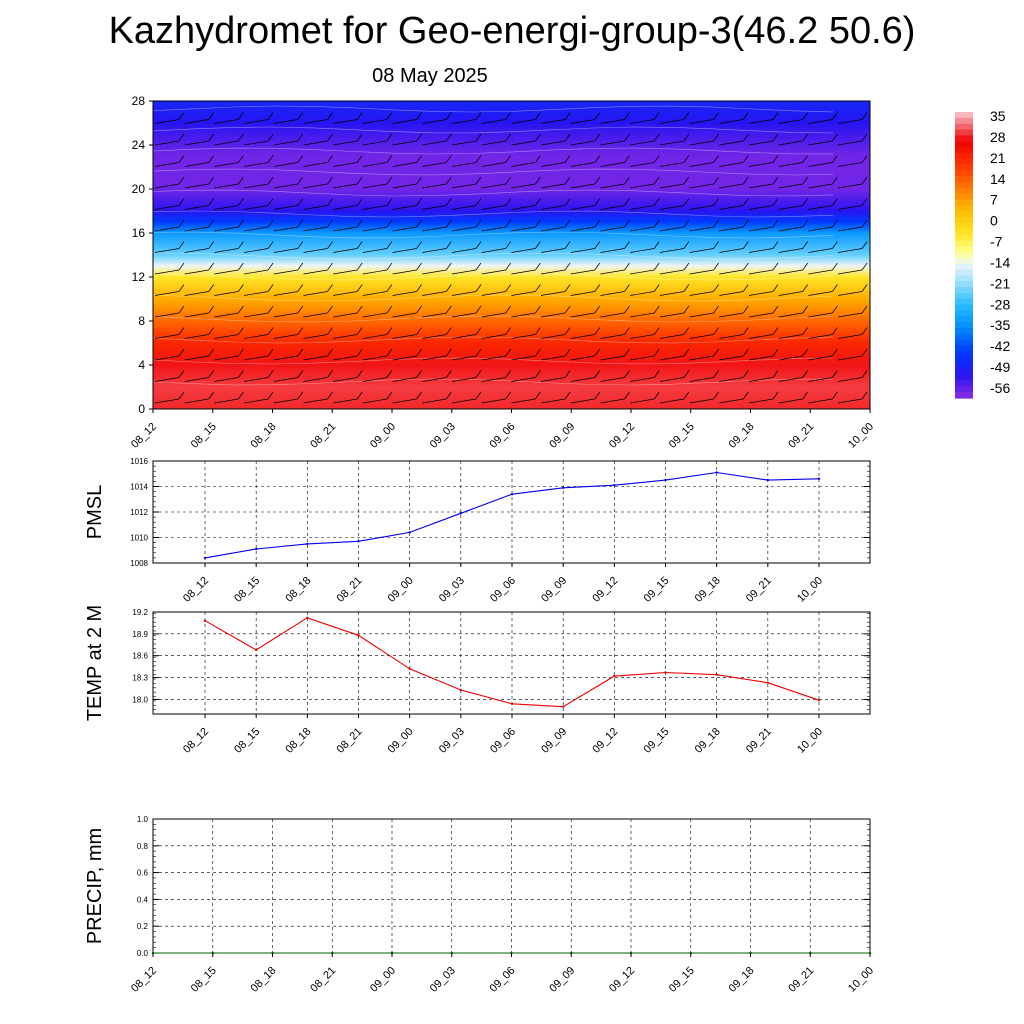  Describe the element at coordinates (562, 980) in the screenshot. I see `panel-4-x-tick-label: 09_09` at that location.